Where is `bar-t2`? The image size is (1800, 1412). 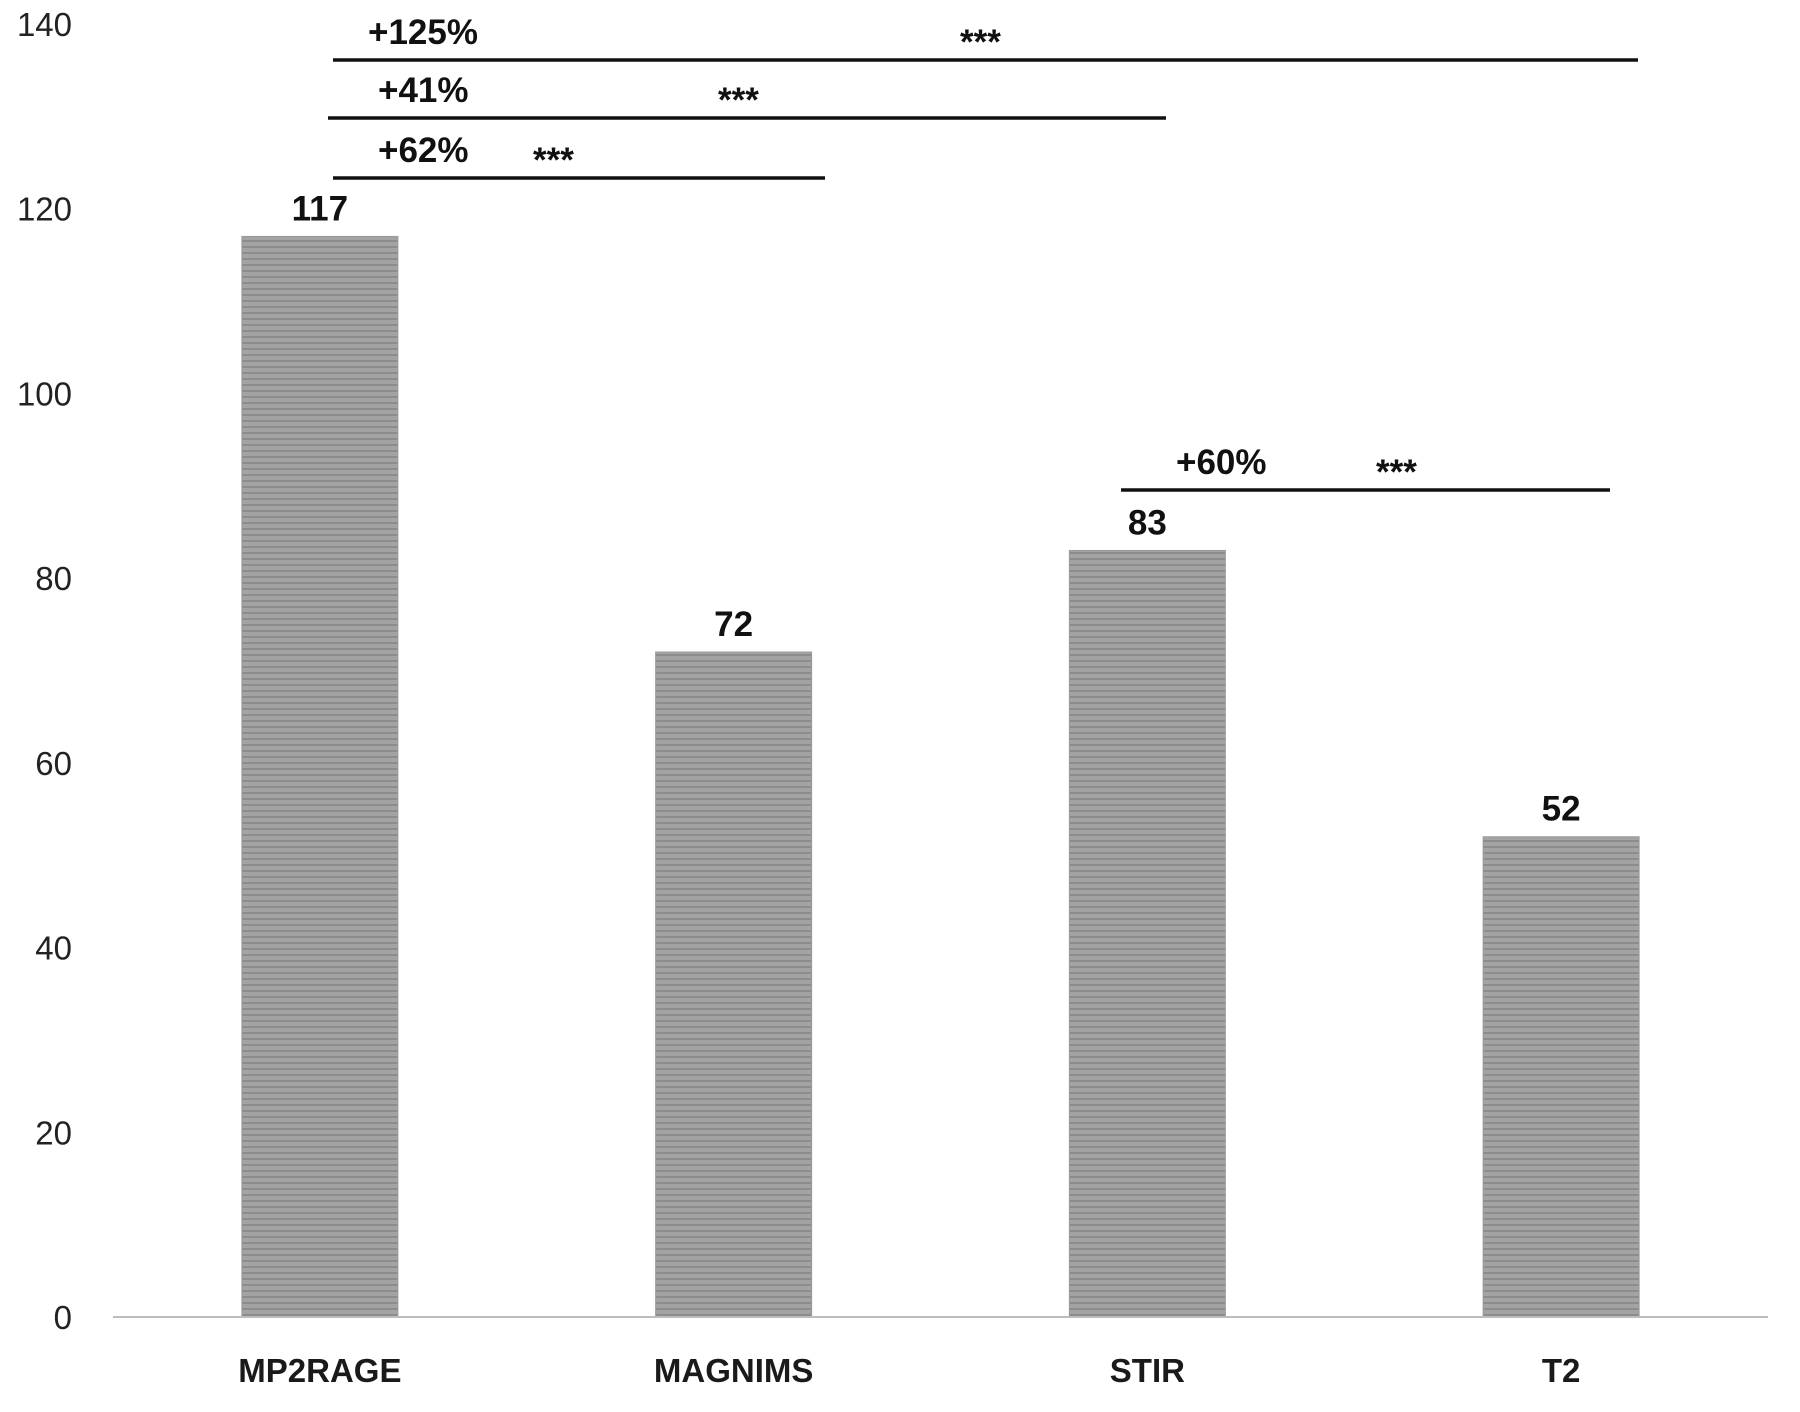
bar-t2 is located at coordinates (1561, 1077).